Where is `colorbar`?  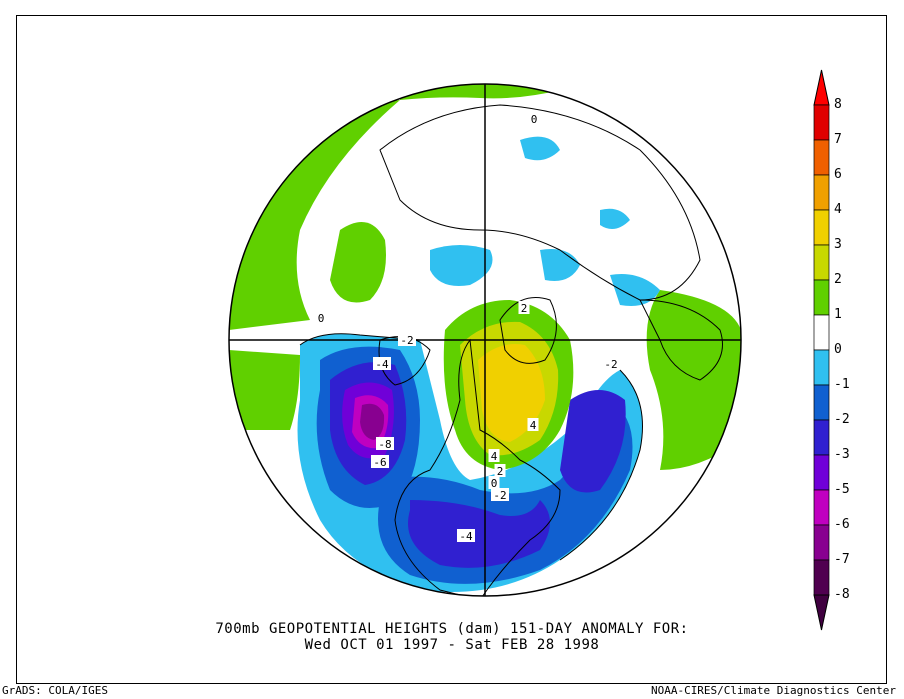 colorbar is located at coordinates (821, 350).